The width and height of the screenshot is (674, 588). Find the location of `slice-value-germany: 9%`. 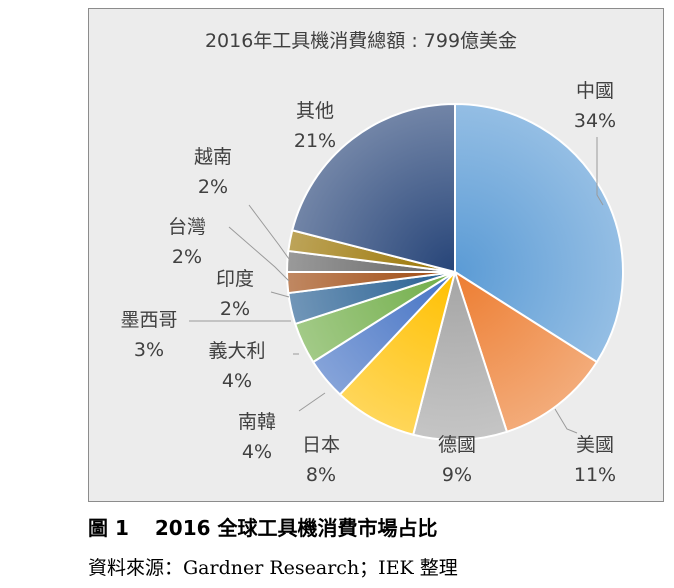

slice-value-germany: 9% is located at coordinates (457, 475).